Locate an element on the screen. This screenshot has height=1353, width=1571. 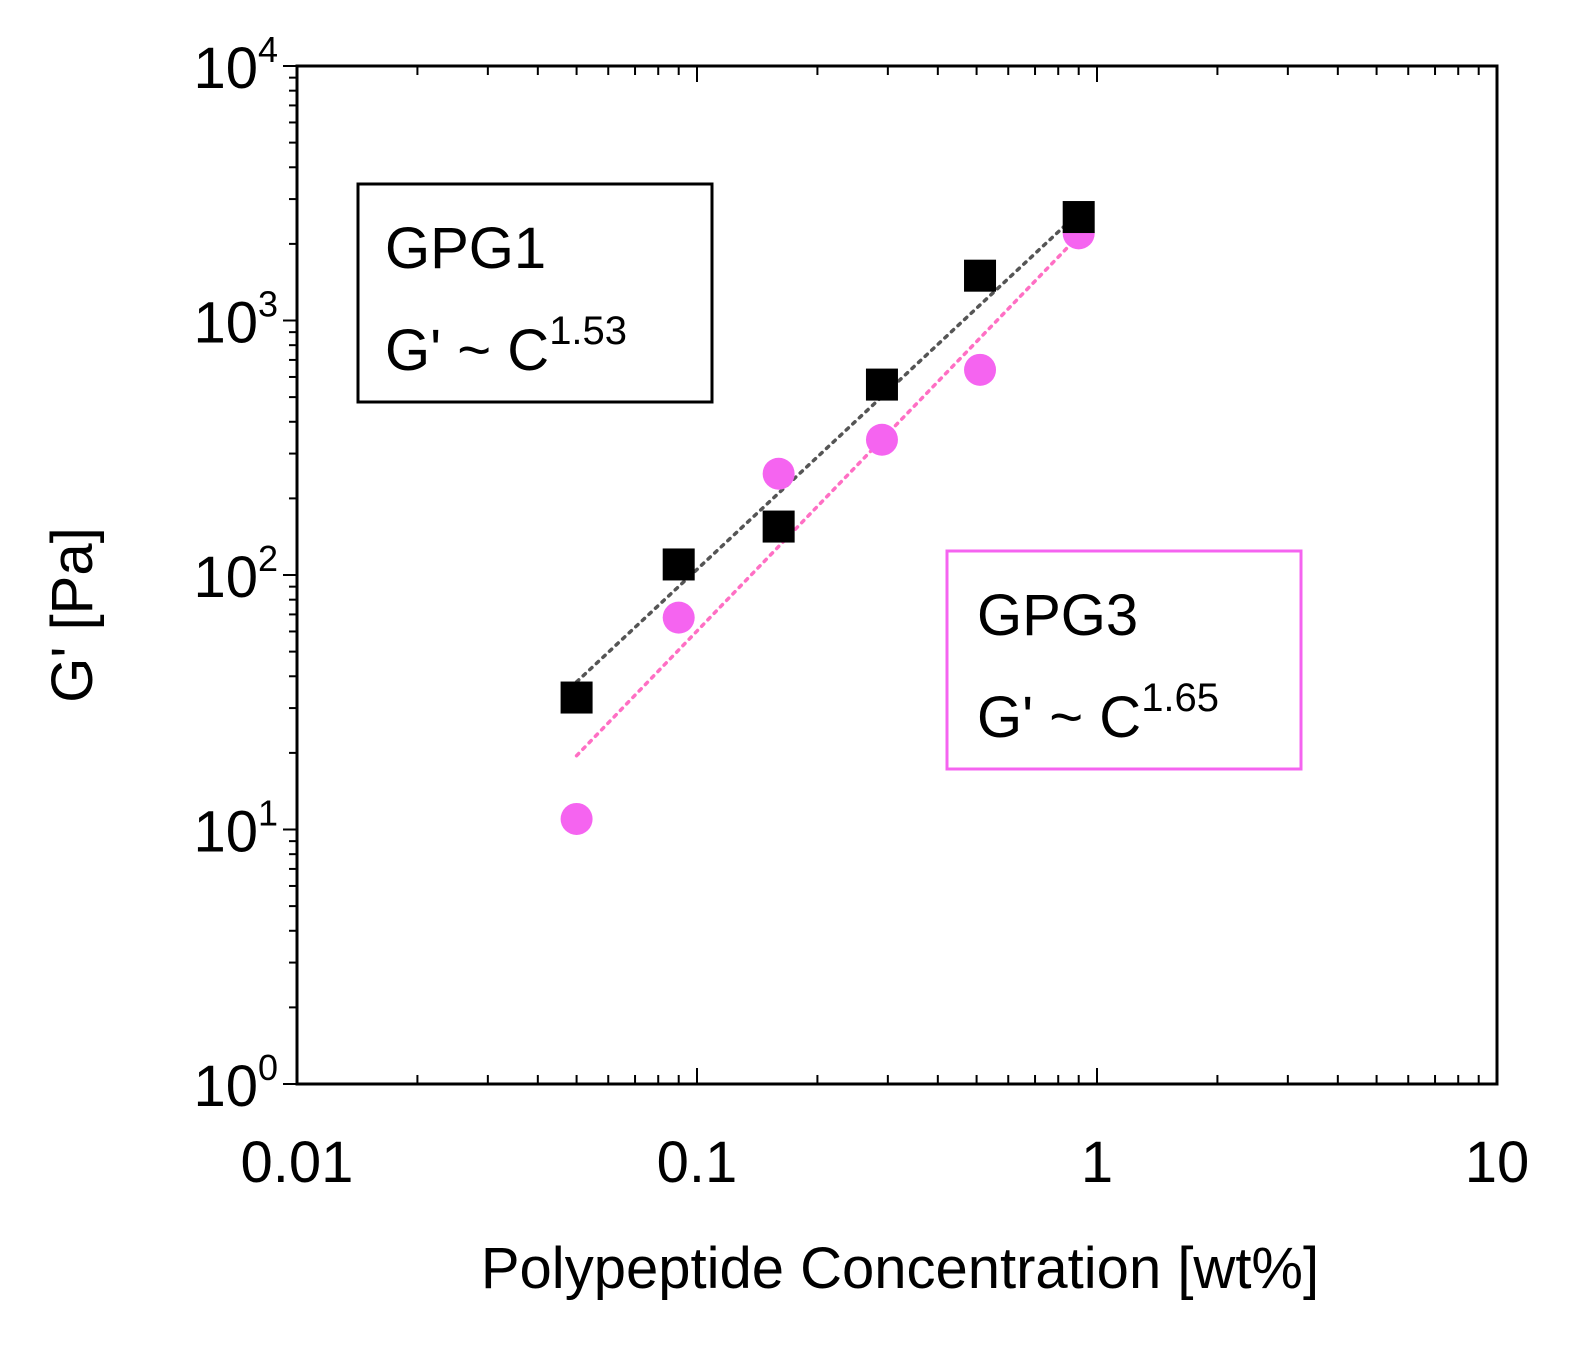
gpg3-annotation-name: GPG3 is located at coordinates (1057, 615).